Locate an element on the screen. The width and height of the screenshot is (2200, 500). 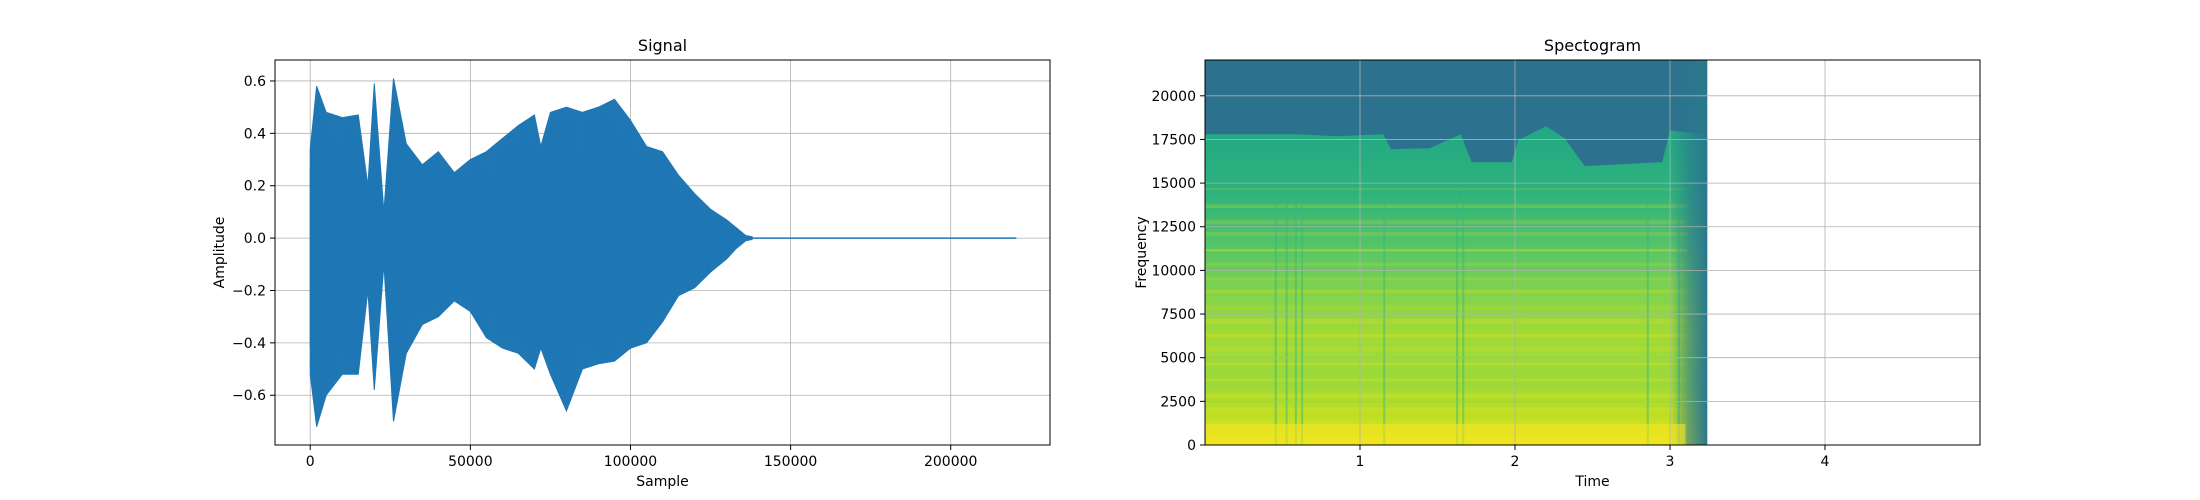
spectrogram-xtick-label: 2 is located at coordinates (1515, 462).